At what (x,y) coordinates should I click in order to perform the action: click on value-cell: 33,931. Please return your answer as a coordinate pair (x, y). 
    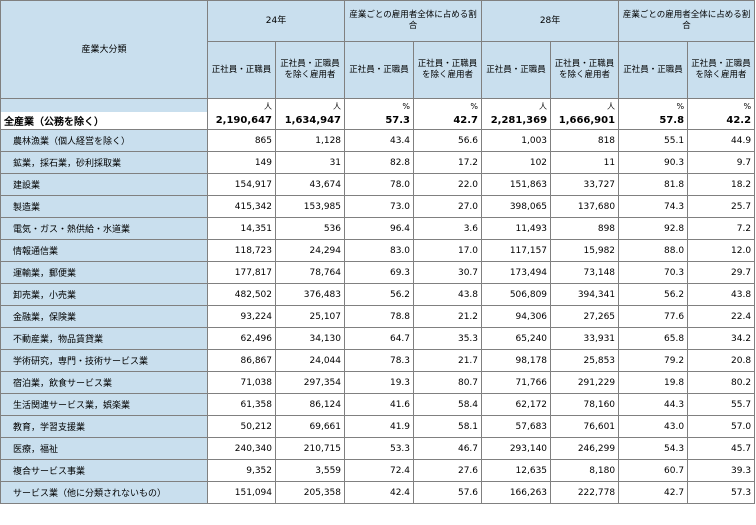
    Looking at the image, I should click on (585, 338).